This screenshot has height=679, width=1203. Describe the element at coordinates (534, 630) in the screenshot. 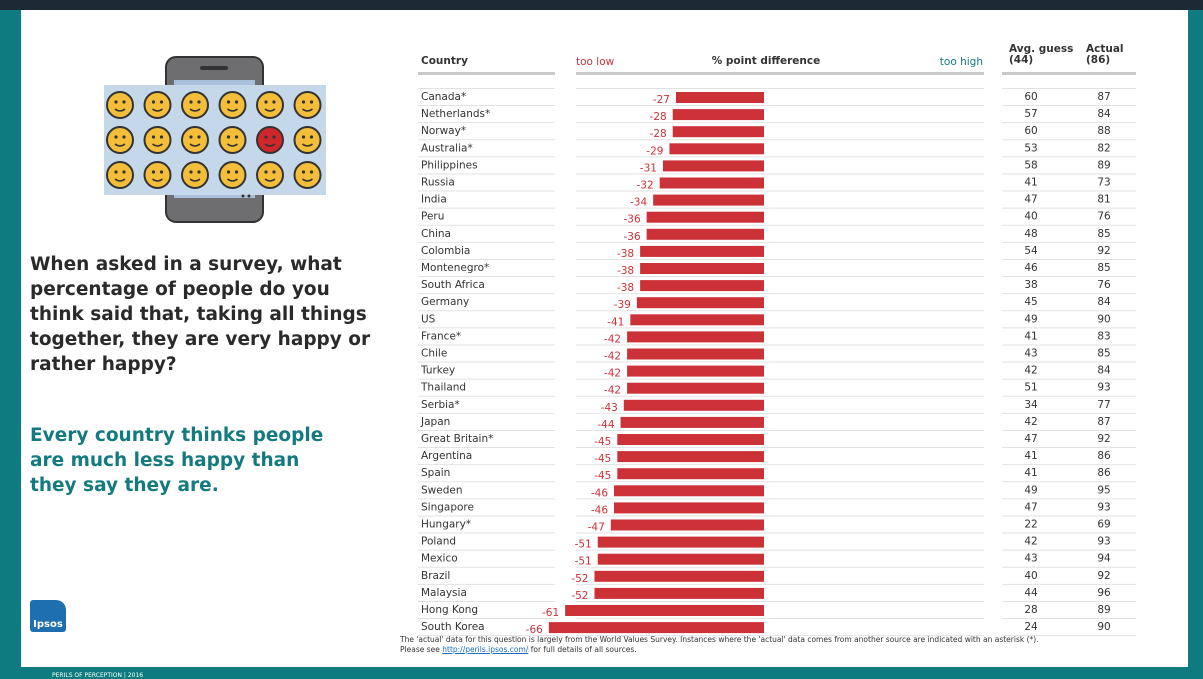

I see `value-label: -66` at that location.